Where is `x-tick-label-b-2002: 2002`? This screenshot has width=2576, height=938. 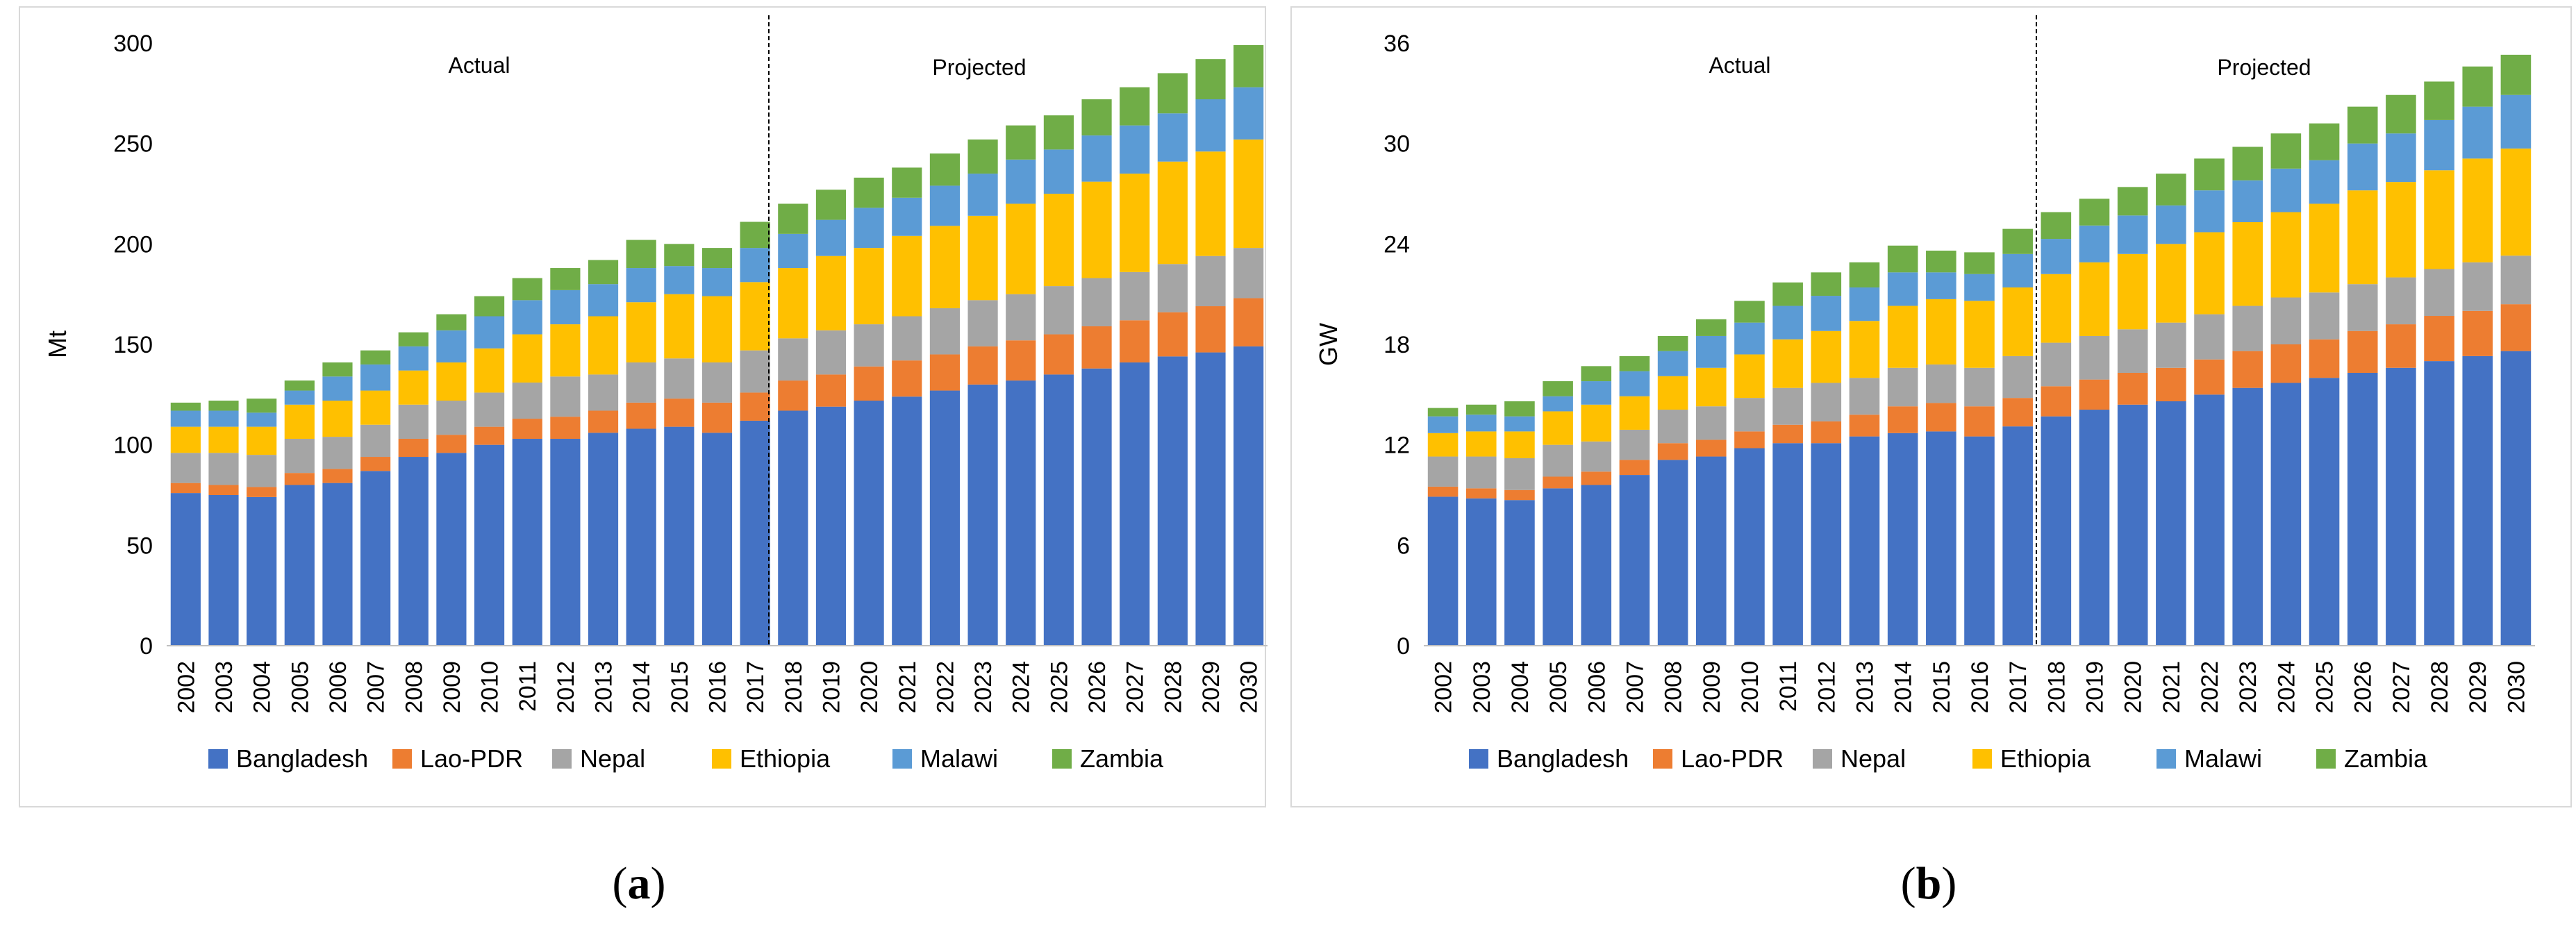
x-tick-label-b-2002: 2002 is located at coordinates (1444, 687).